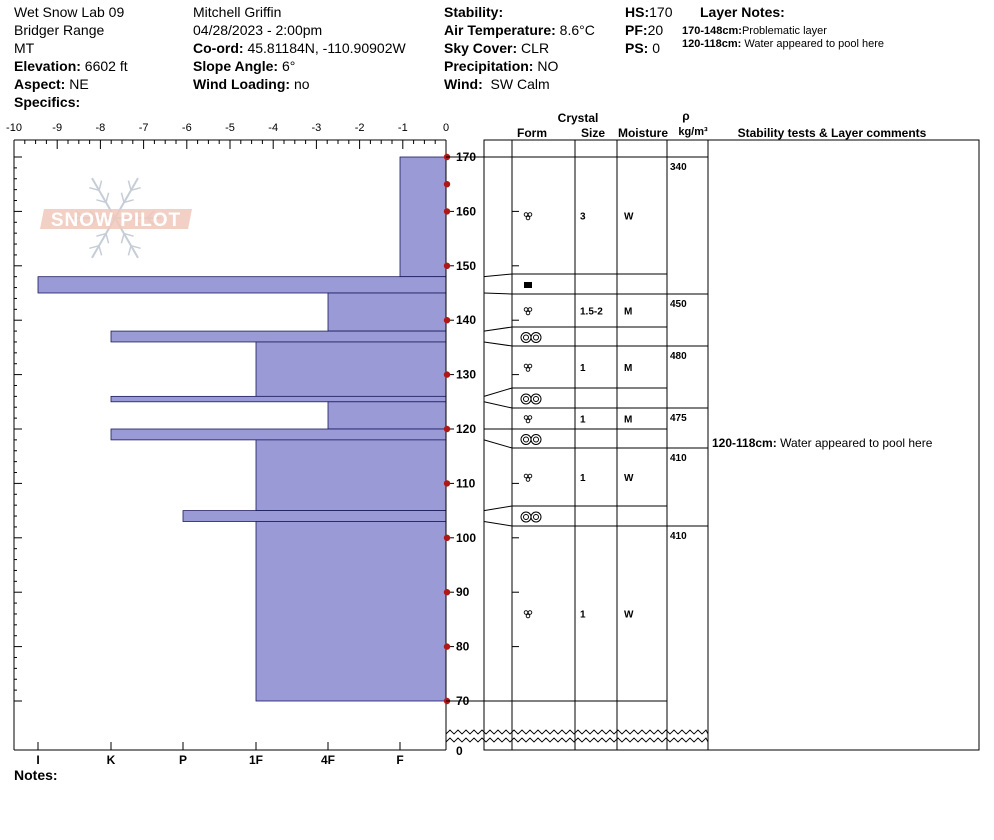 The height and width of the screenshot is (840, 994). I want to click on temperature-tick-label: -8, so click(101, 128).